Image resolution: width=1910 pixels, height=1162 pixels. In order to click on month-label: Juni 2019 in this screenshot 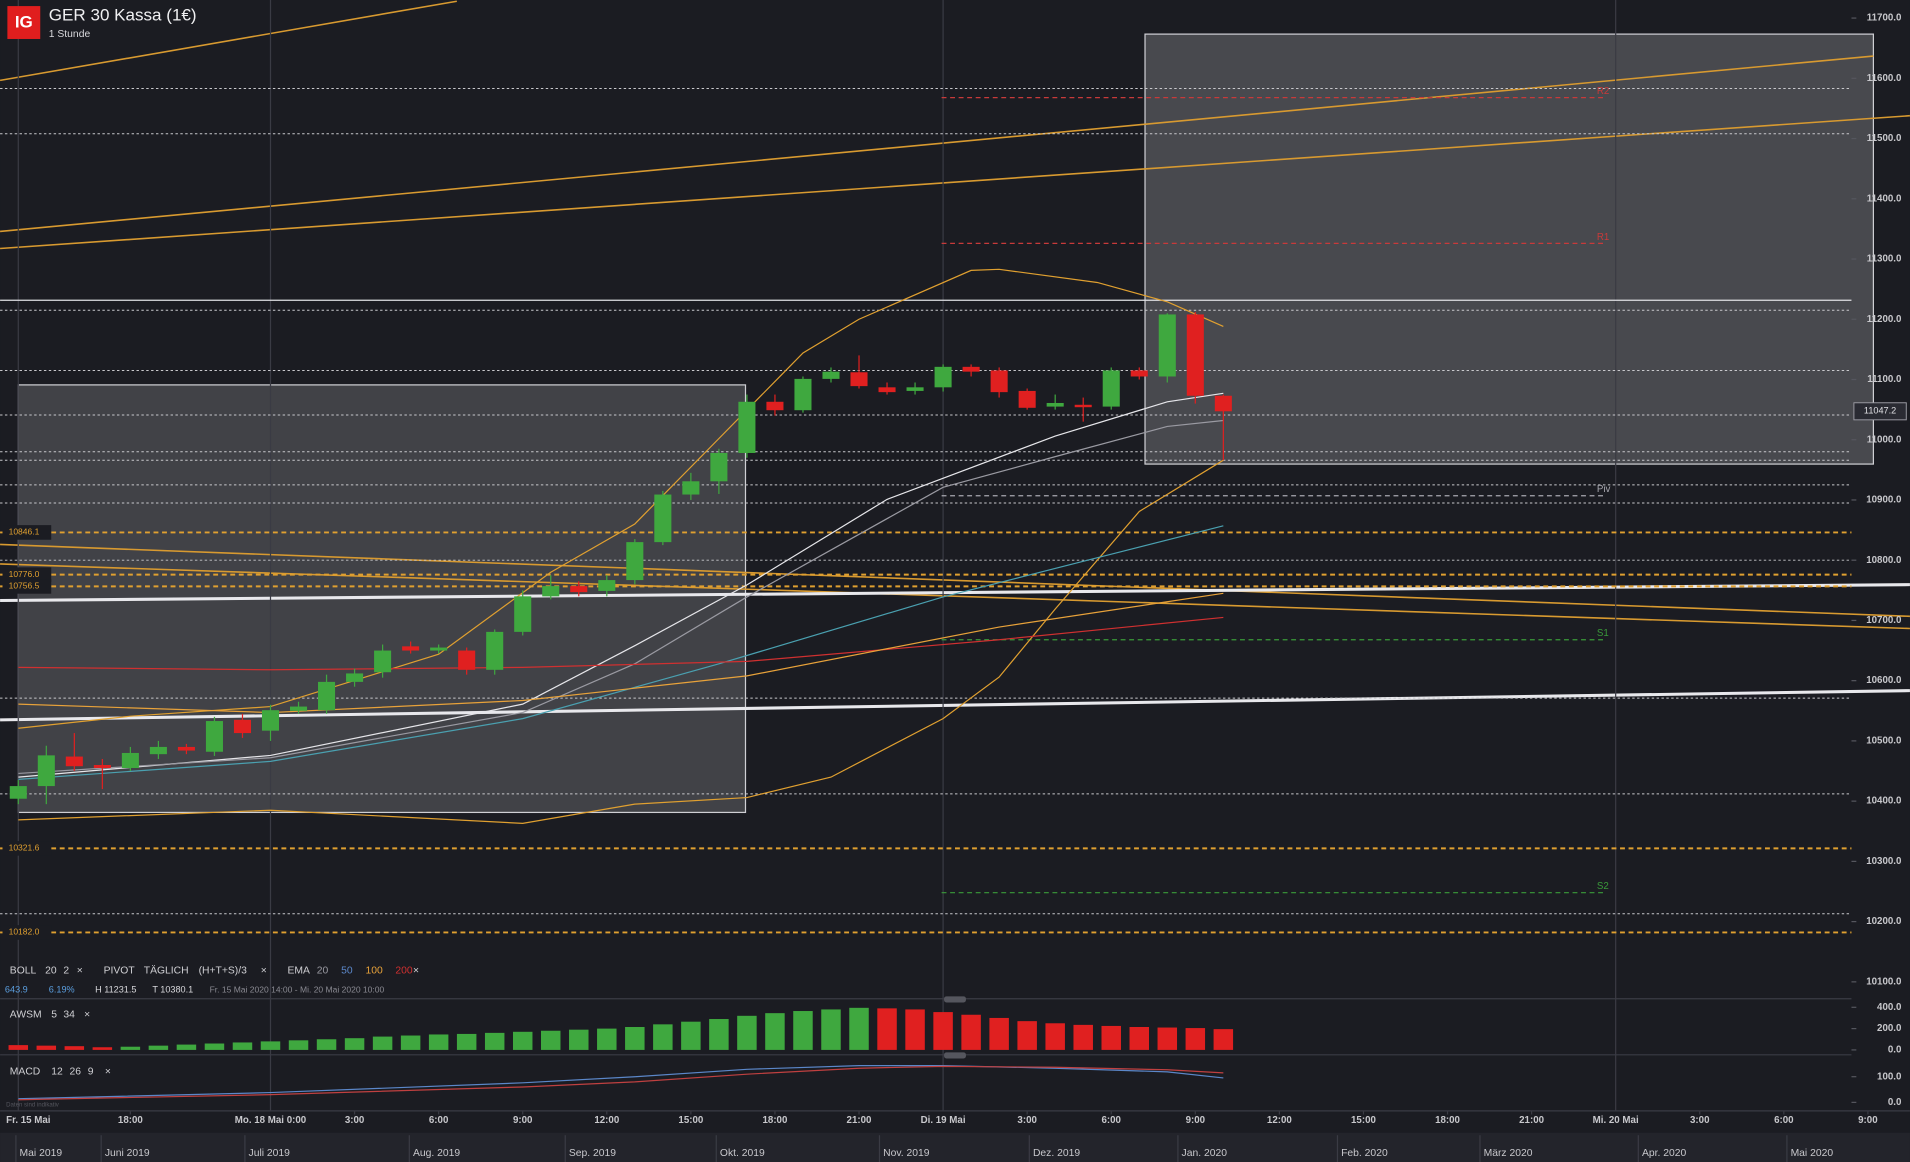, I will do `click(127, 1153)`.